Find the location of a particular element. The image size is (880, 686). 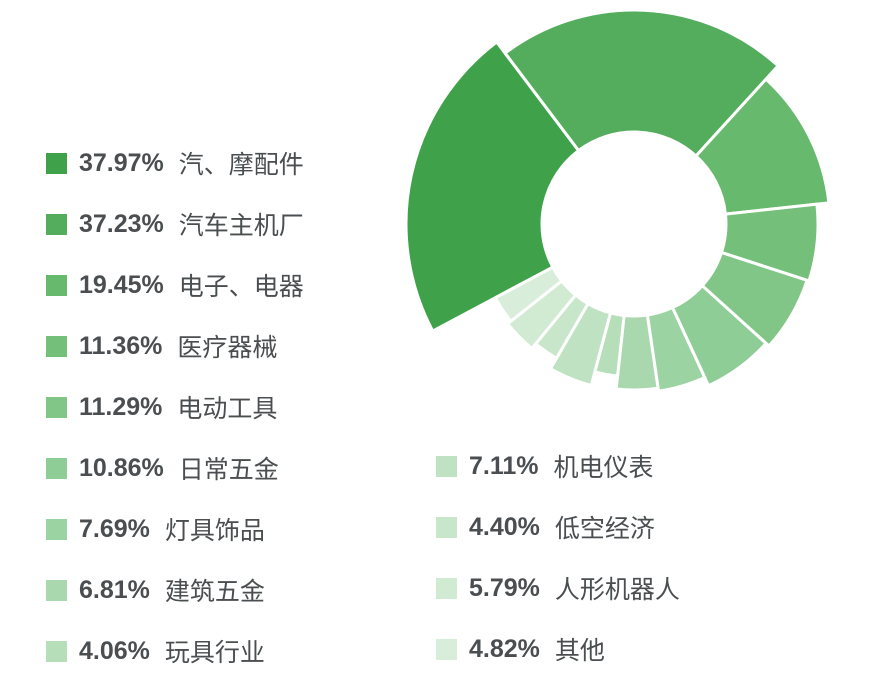

legend-percent: 37.23% is located at coordinates (121, 223).